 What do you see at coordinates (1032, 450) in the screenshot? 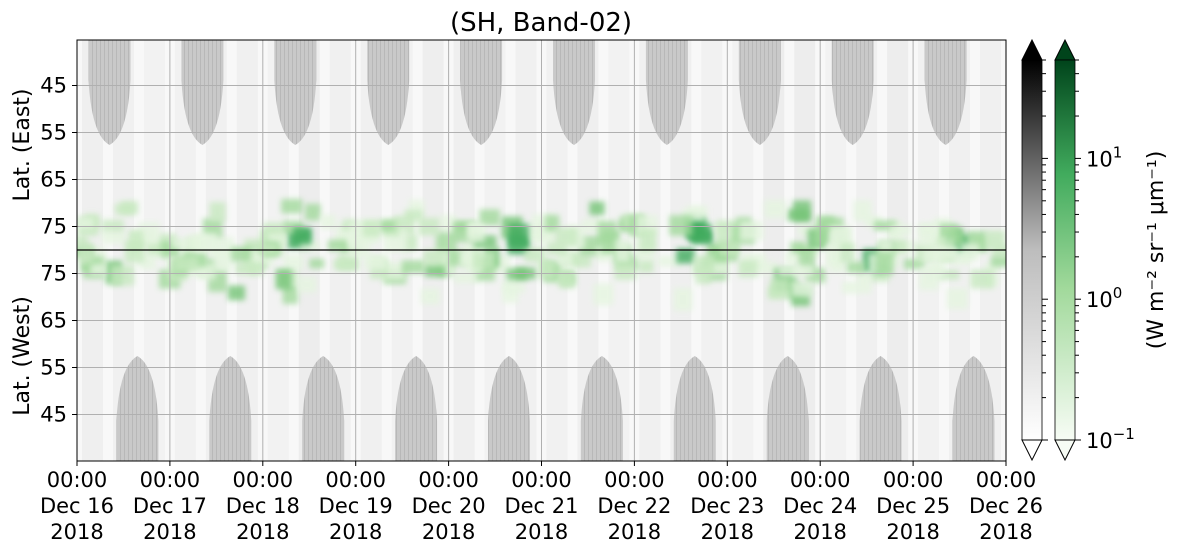
I see `colorbar-grey-bottom-extend` at bounding box center [1032, 450].